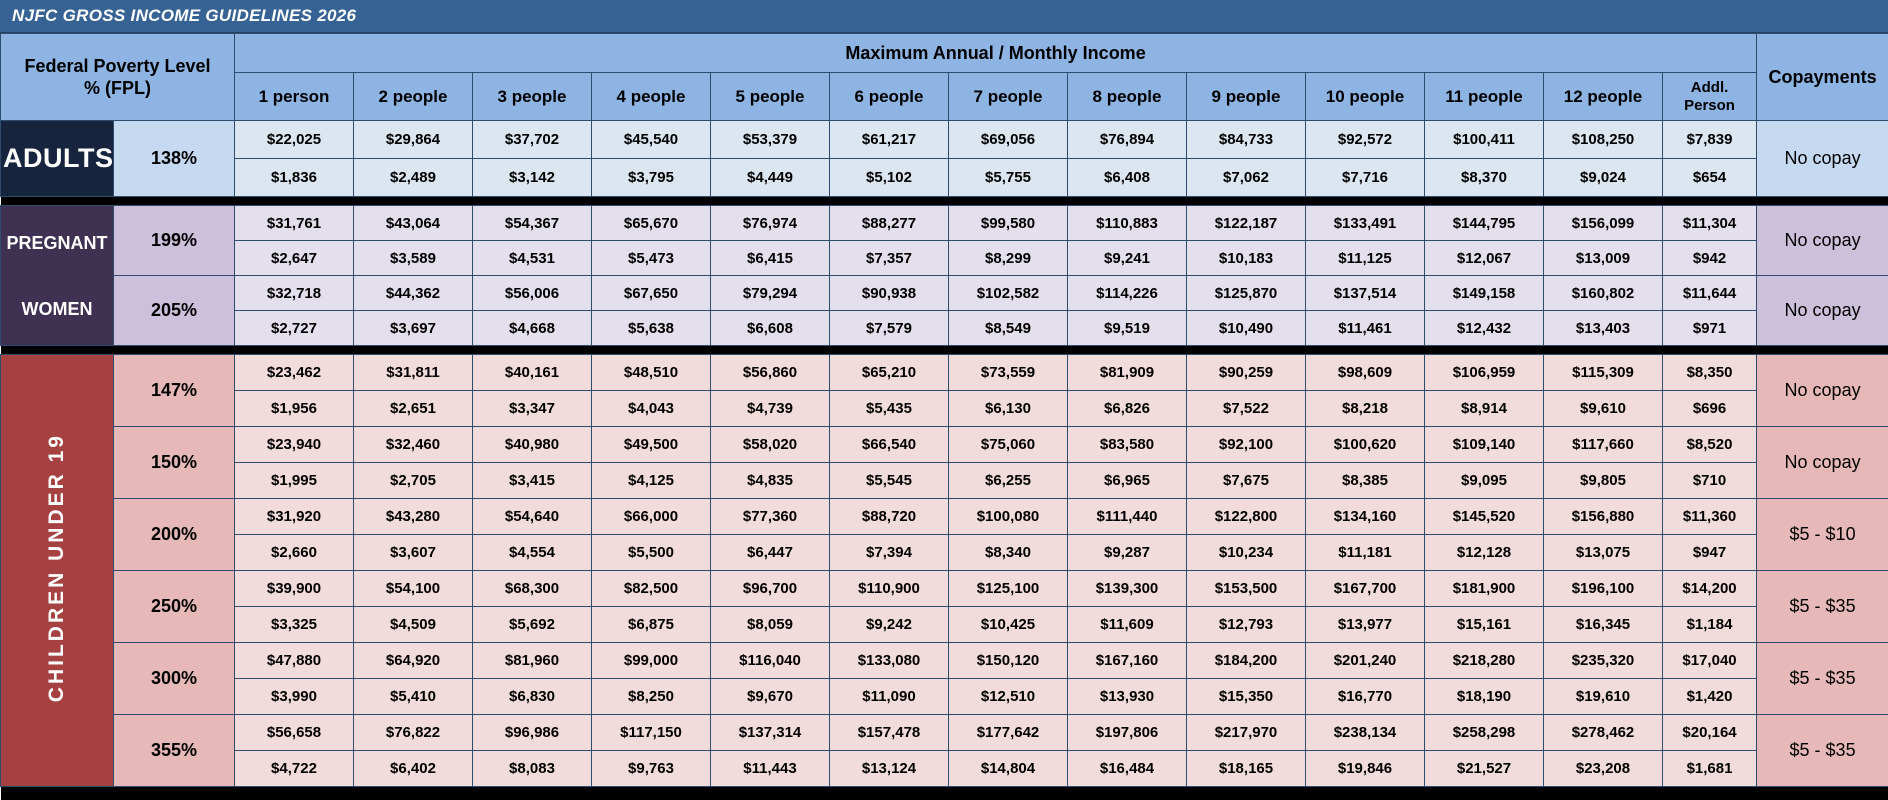 Image resolution: width=1888 pixels, height=800 pixels. I want to click on monthly-income-cell: $5,755, so click(1008, 177).